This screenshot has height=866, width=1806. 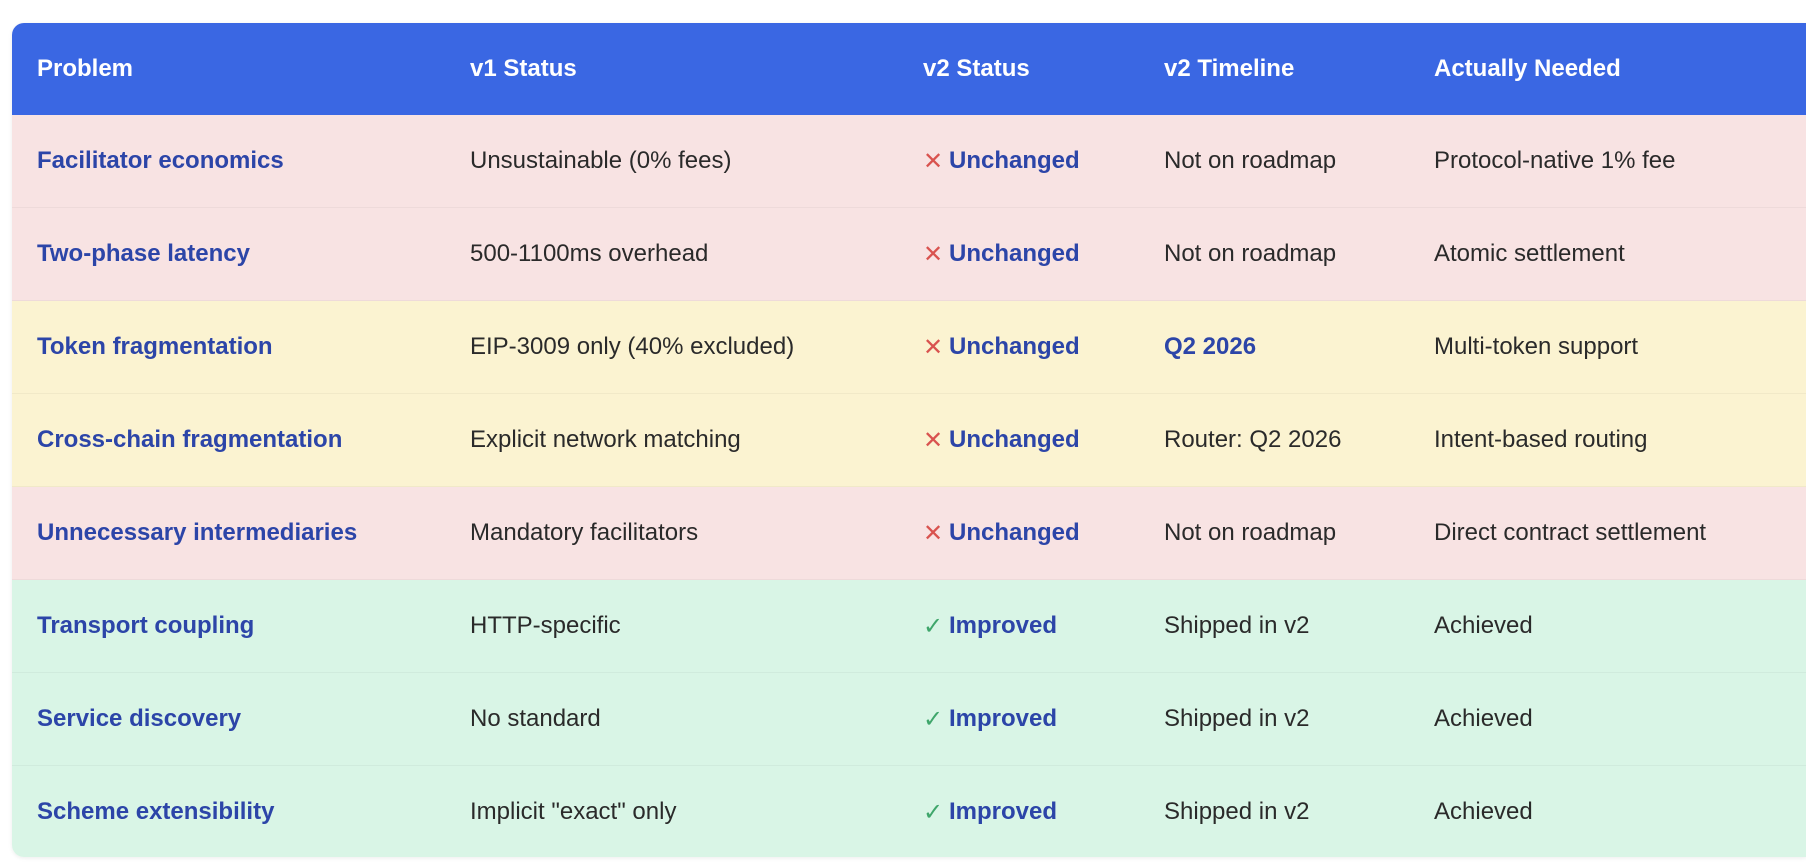 I want to click on problem-cell: Scheme extensibility, so click(x=156, y=811).